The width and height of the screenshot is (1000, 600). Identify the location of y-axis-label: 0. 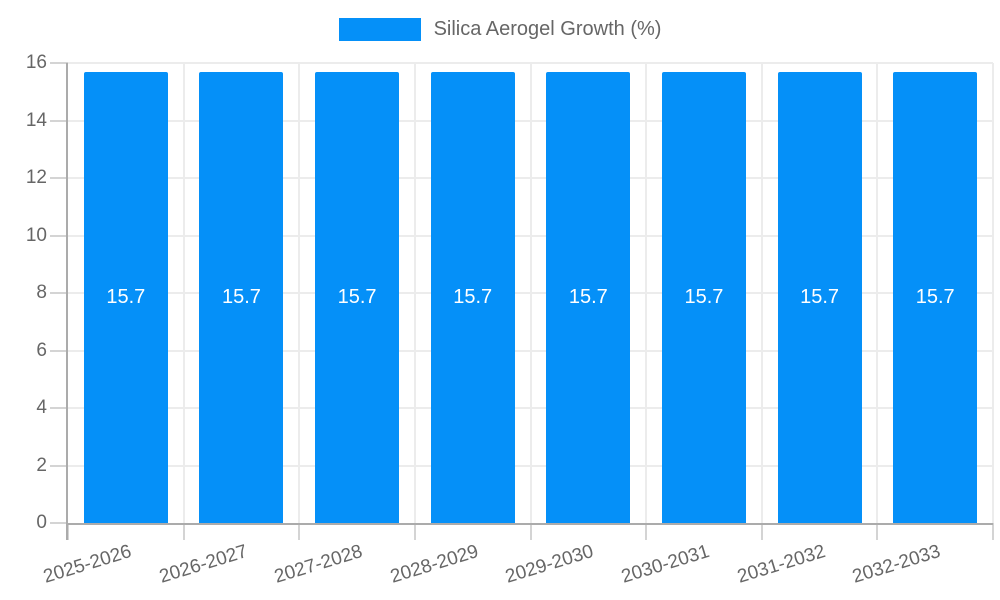
(41, 522).